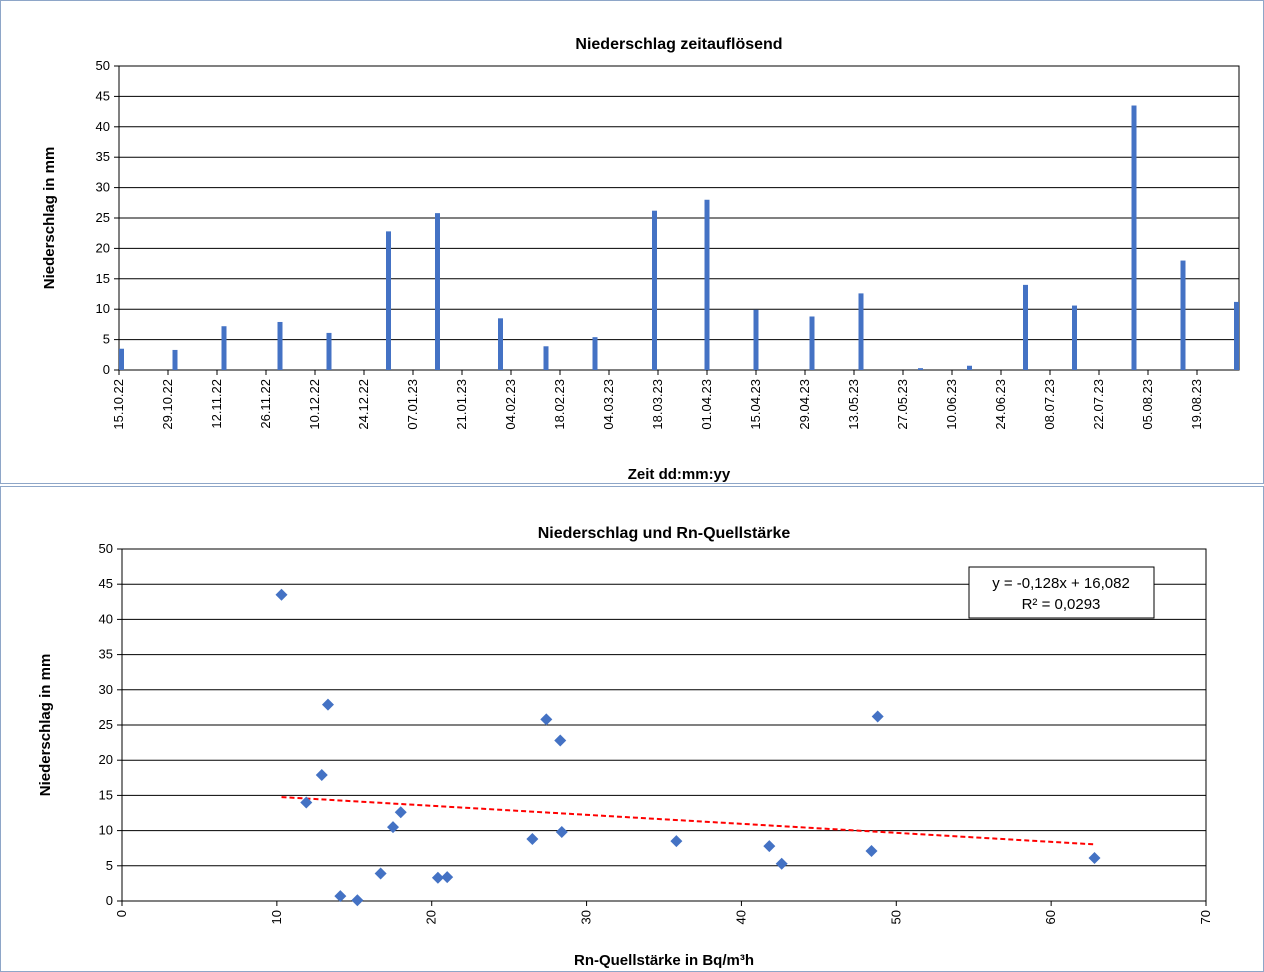 The image size is (1264, 972). Describe the element at coordinates (103, 187) in the screenshot. I see `y-tick-label-1: 30` at that location.